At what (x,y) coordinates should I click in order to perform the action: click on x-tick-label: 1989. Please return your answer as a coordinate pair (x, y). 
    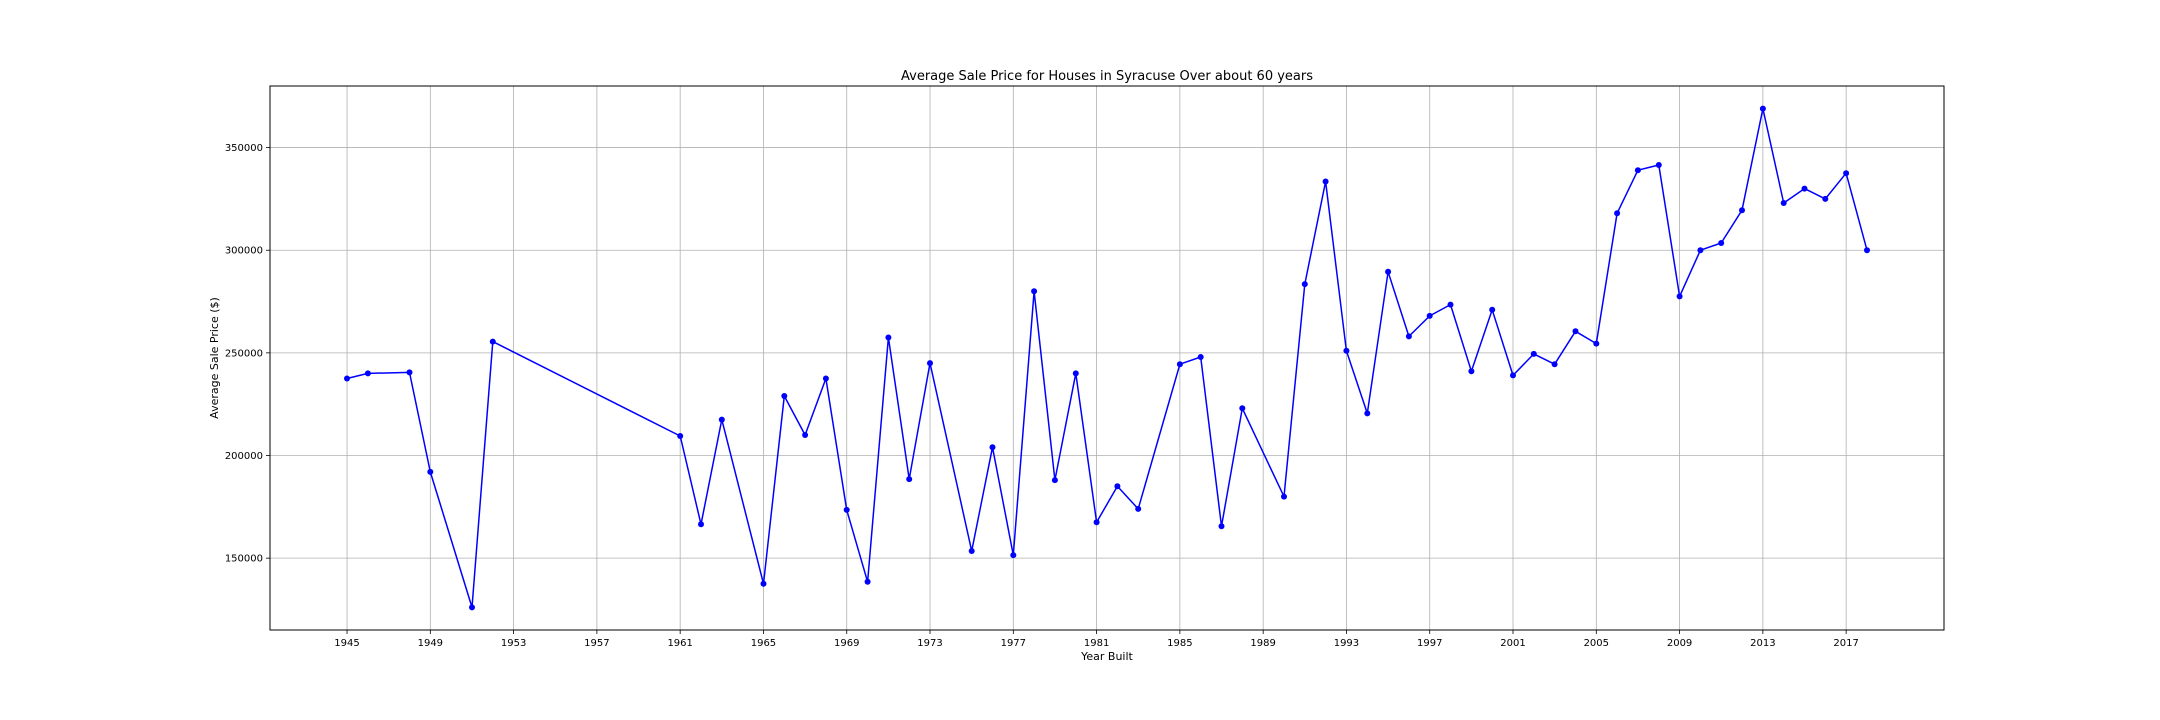
    Looking at the image, I should click on (1262, 643).